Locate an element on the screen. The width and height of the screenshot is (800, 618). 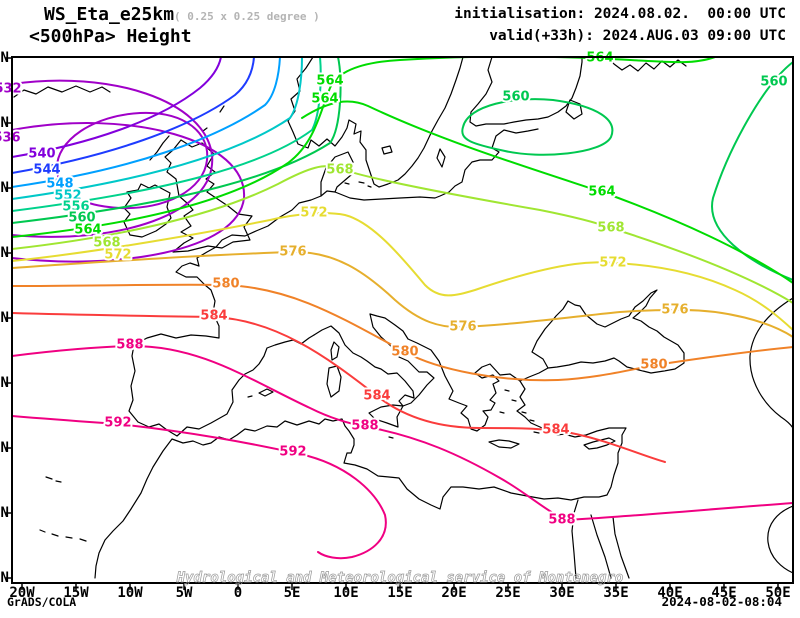
lat-label: 50N is located at coordinates (4, 253).